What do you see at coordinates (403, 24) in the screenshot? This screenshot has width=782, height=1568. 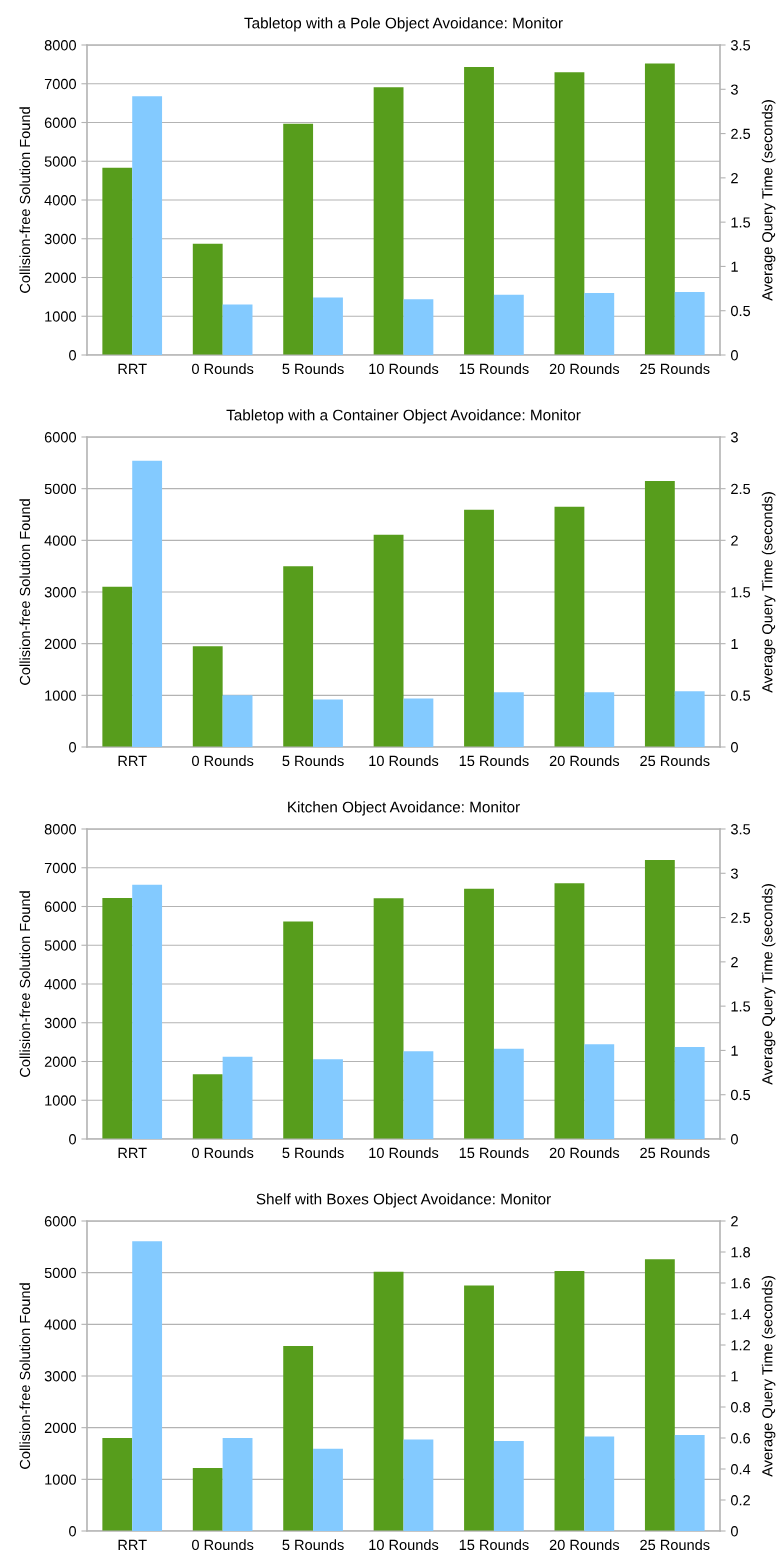 I see `chart-title: Tabletop with a Pole Object Avoidance: Monitor` at bounding box center [403, 24].